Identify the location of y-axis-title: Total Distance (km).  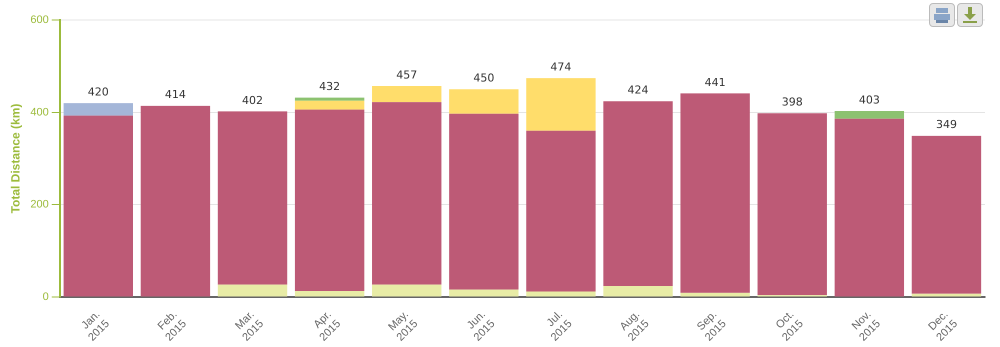
(15, 159).